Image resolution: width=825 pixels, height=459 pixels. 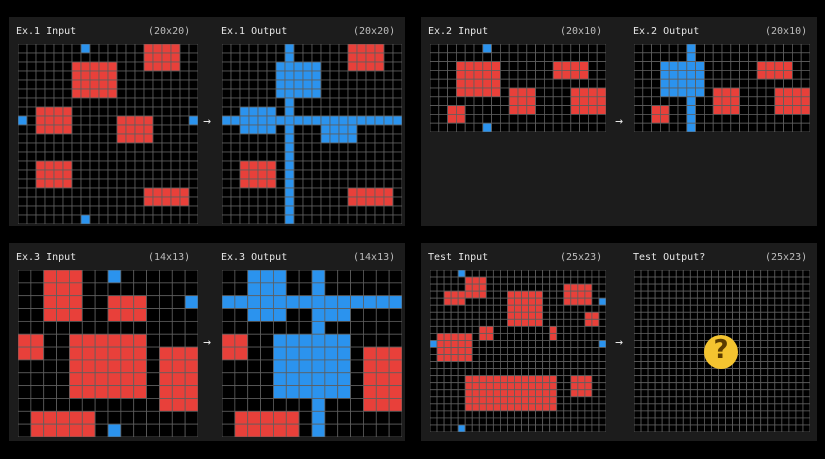 What do you see at coordinates (619, 121) in the screenshot?
I see `example-2-arrow: →` at bounding box center [619, 121].